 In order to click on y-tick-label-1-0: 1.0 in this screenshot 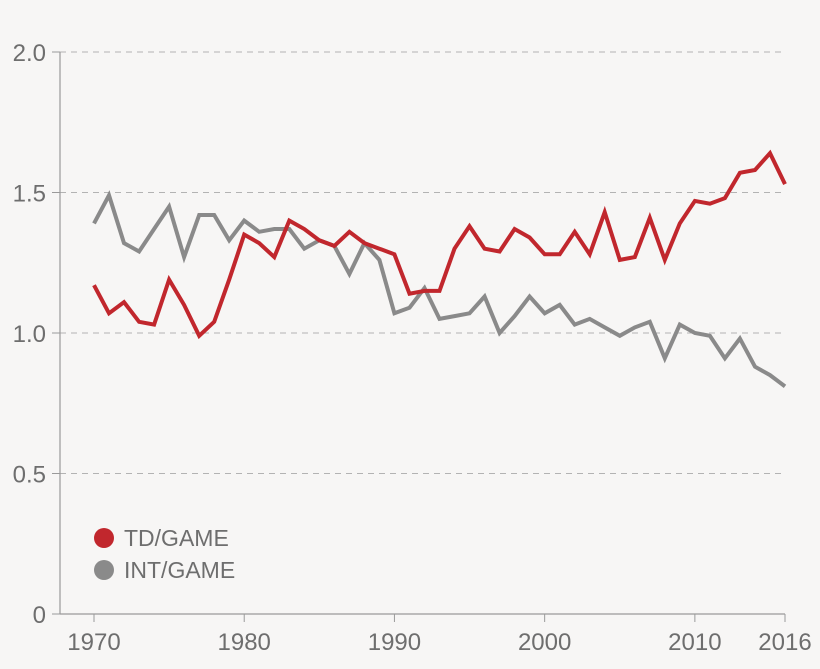, I will do `click(29, 334)`.